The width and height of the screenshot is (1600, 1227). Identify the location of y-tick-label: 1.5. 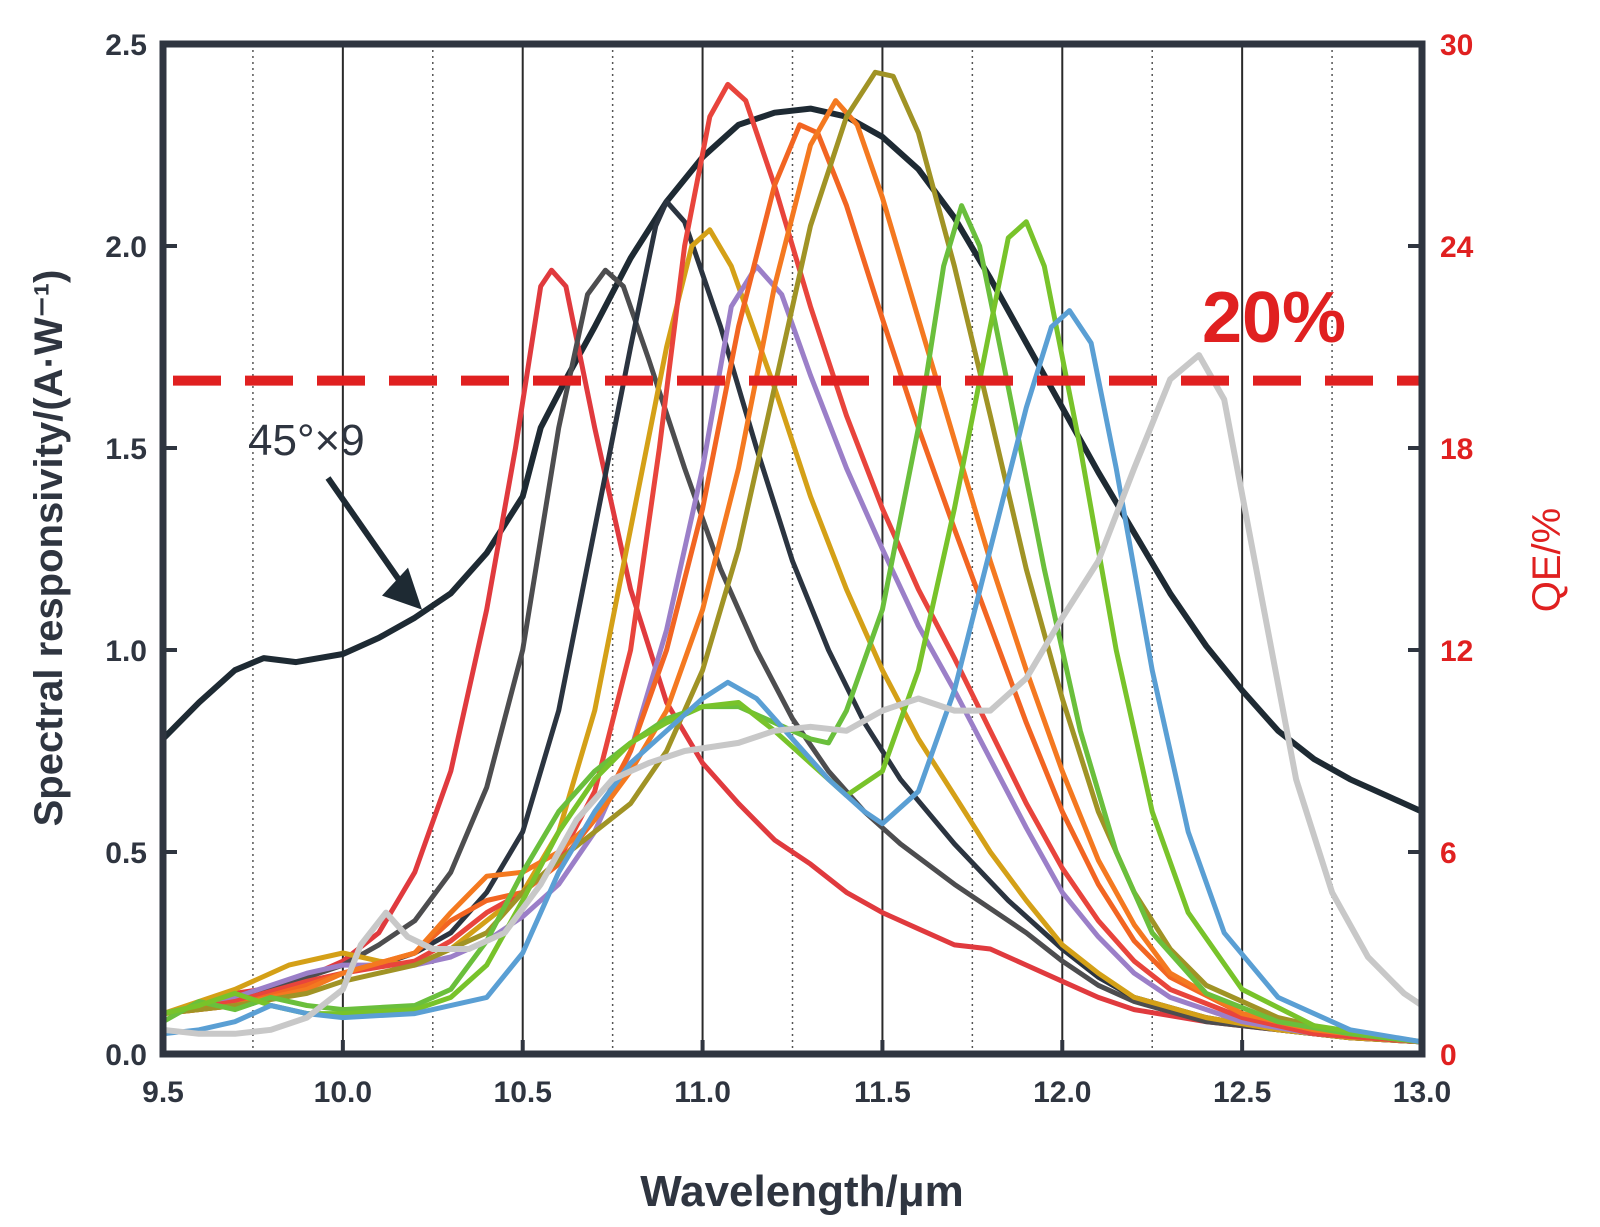
(126, 449).